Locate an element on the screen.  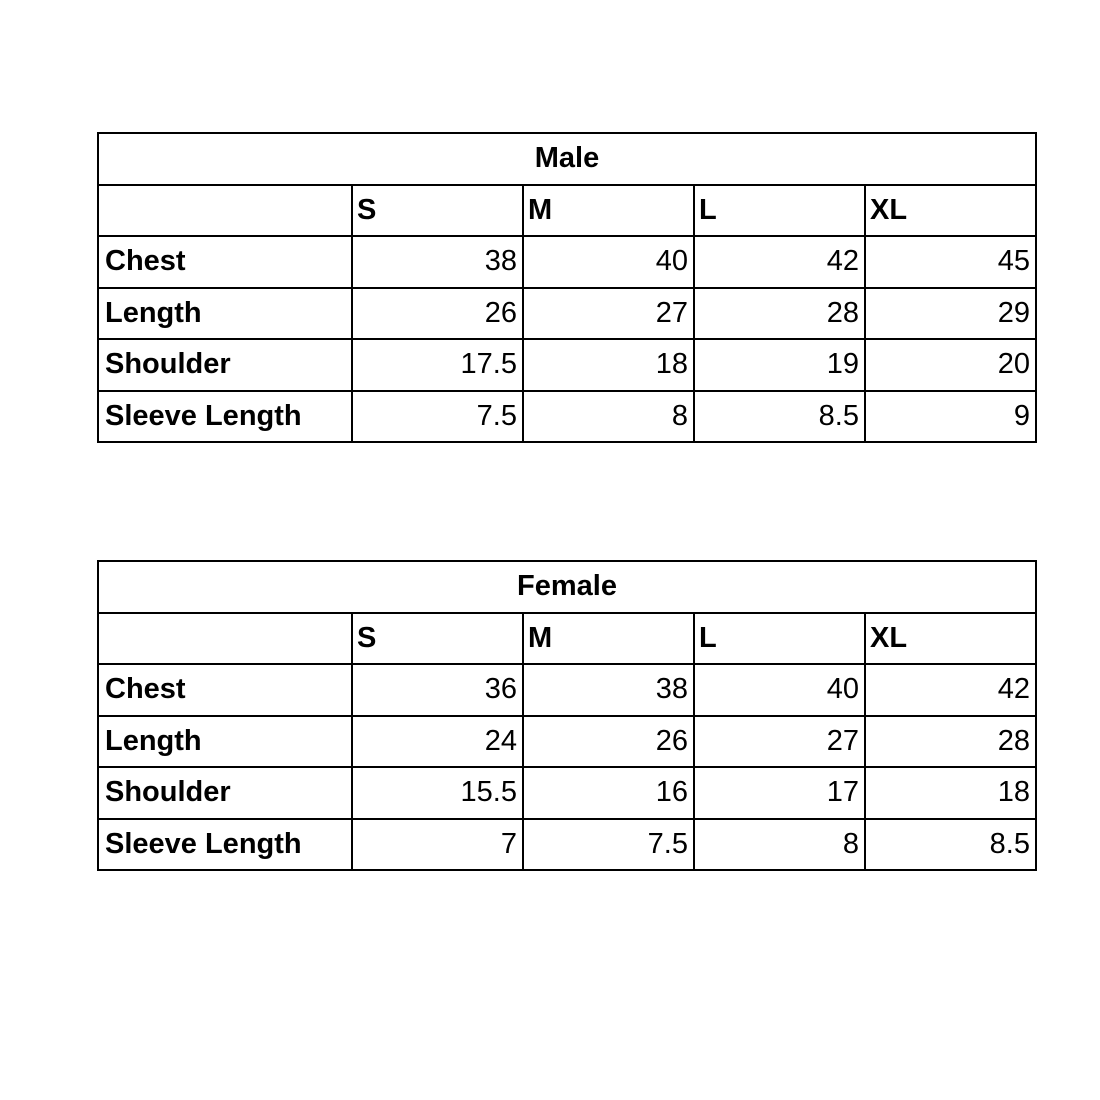
measurement-value: 36 is located at coordinates (437, 690).